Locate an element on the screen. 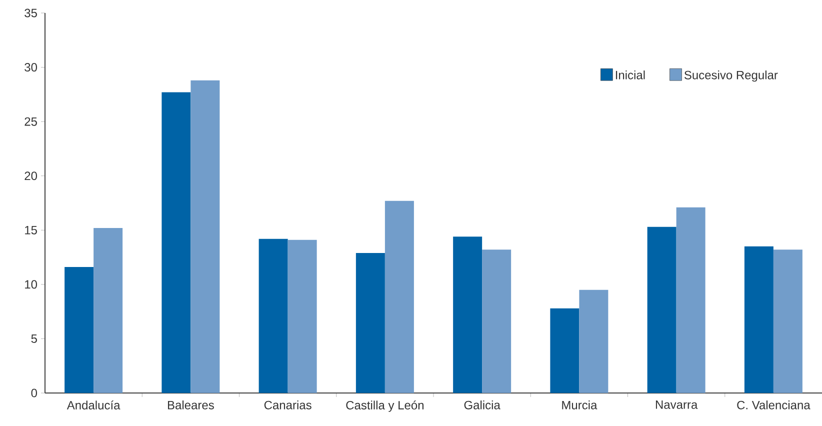  x-tick-label: Canarias is located at coordinates (288, 405).